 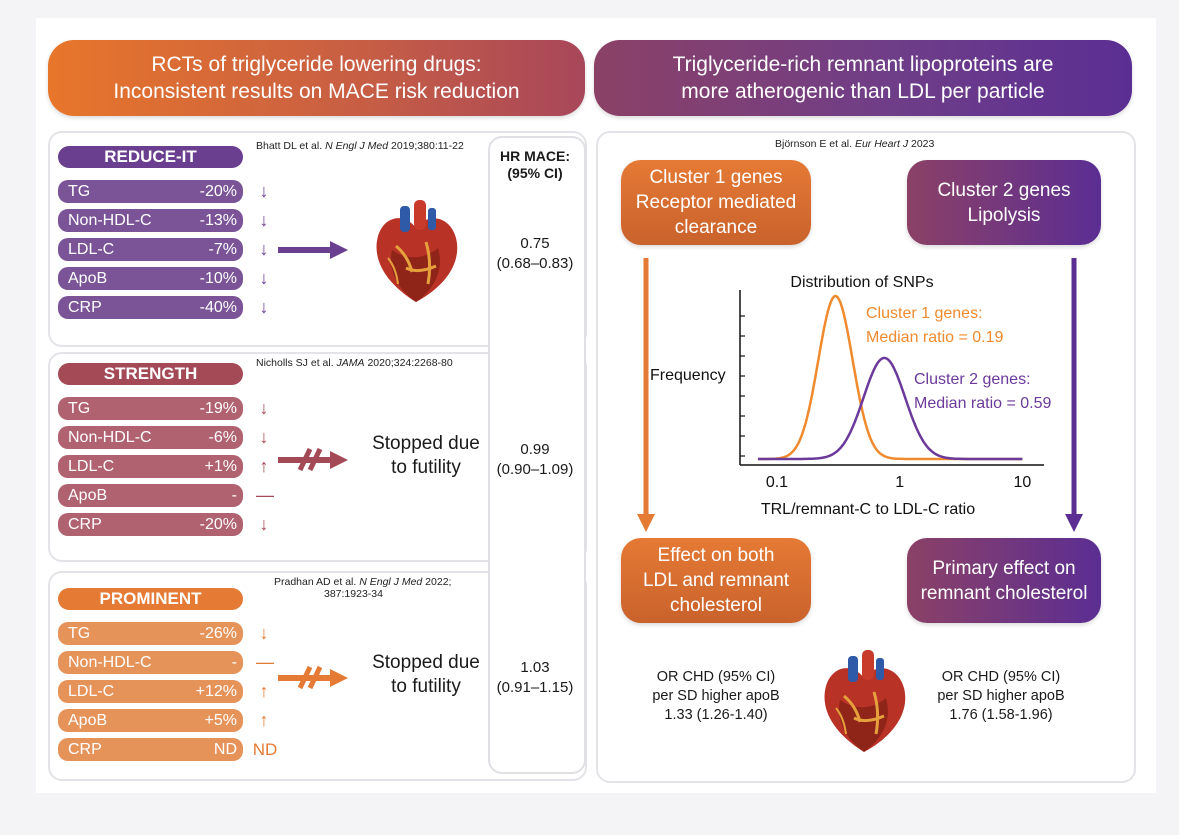 I want to click on reduce-it-label: REDUCE-IT, so click(x=150, y=157).